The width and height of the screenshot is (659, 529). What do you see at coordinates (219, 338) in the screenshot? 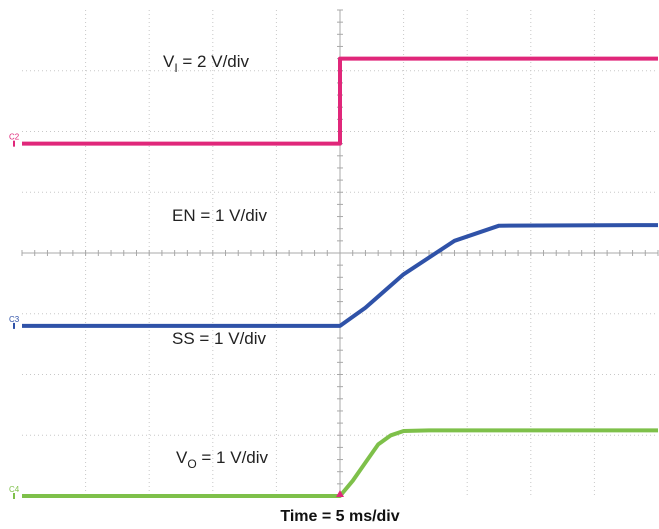
I see `ss-scale-label: SS = 1 V/div` at bounding box center [219, 338].